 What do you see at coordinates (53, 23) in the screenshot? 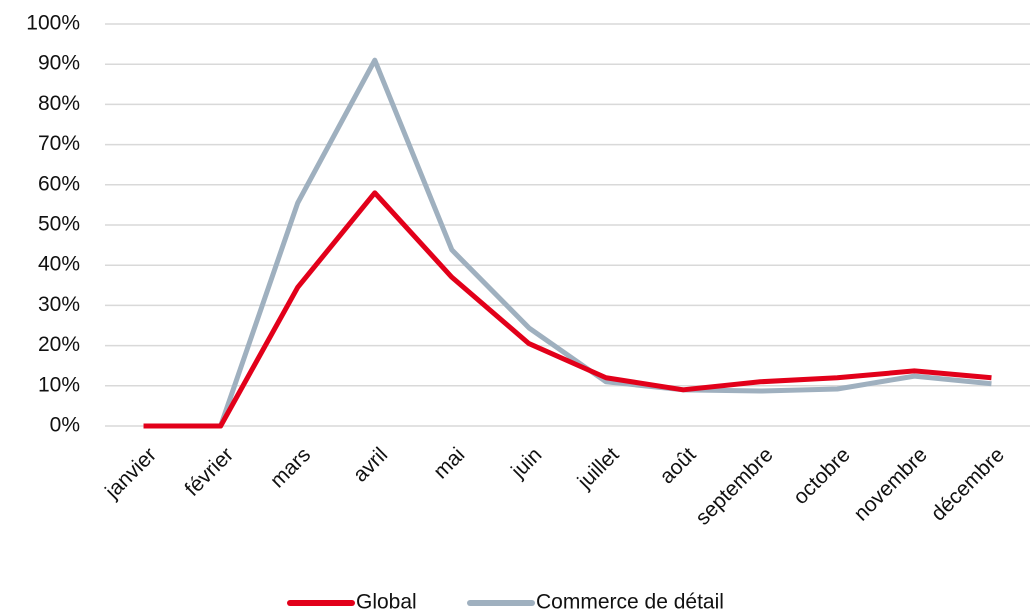
I see `y-tick-label: 100%` at bounding box center [53, 23].